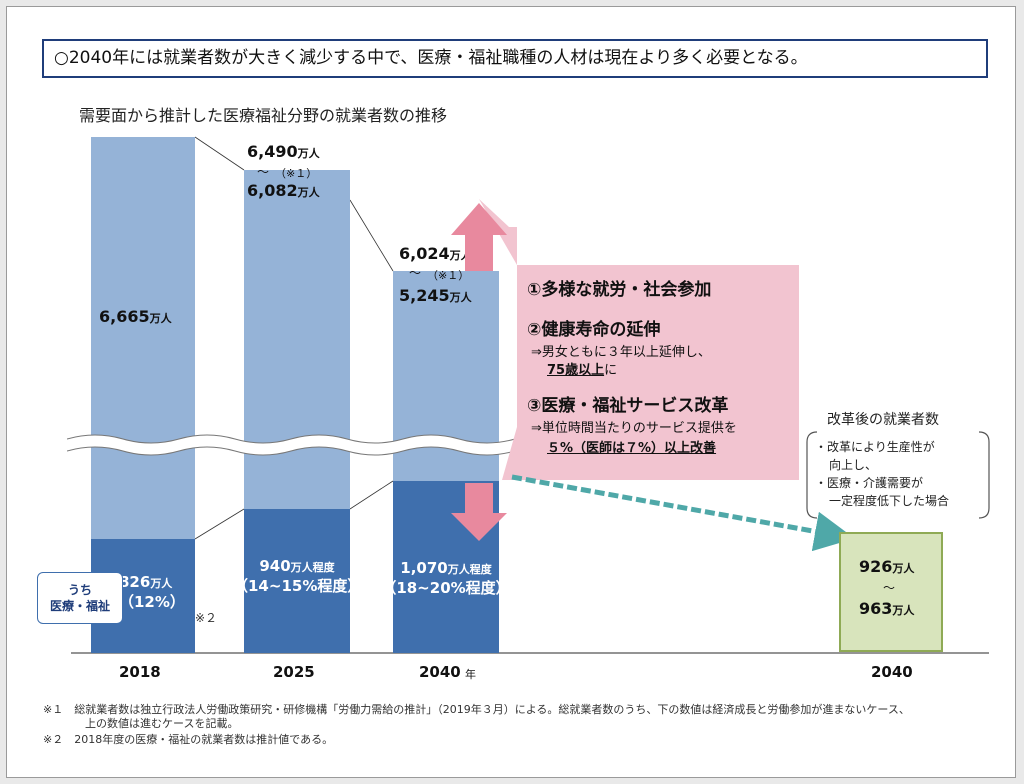  I want to click on reform-range-mark: 〜, so click(889, 588).